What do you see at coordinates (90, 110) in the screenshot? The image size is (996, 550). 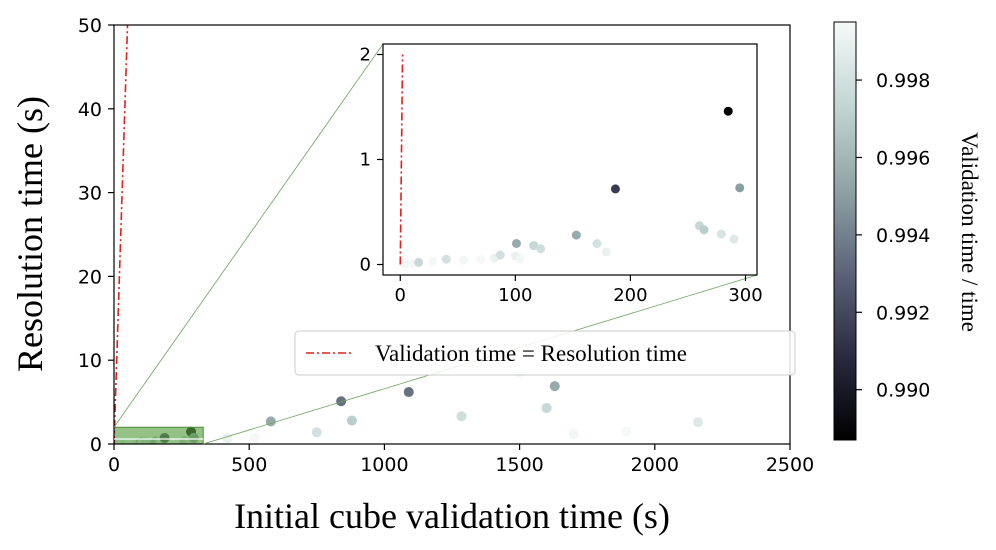 I see `y-tick-label: 40` at bounding box center [90, 110].